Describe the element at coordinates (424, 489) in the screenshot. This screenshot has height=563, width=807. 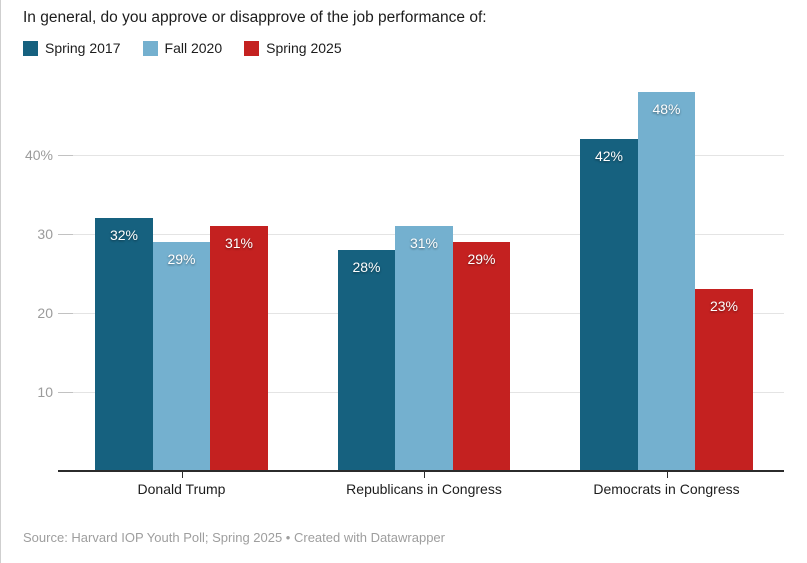
I see `x-tick-label: Republicans in Congress` at that location.